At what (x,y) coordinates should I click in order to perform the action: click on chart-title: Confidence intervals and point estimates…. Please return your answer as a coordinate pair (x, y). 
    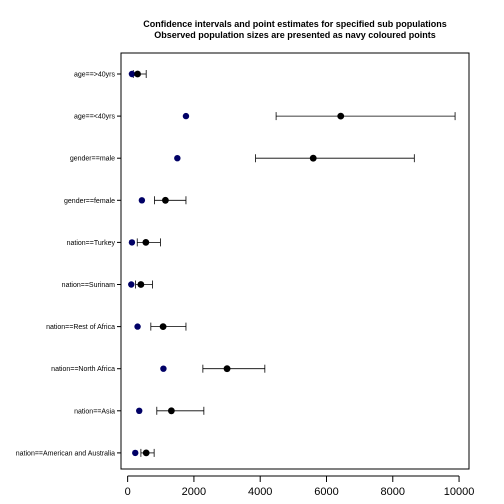
    Looking at the image, I should click on (295, 24).